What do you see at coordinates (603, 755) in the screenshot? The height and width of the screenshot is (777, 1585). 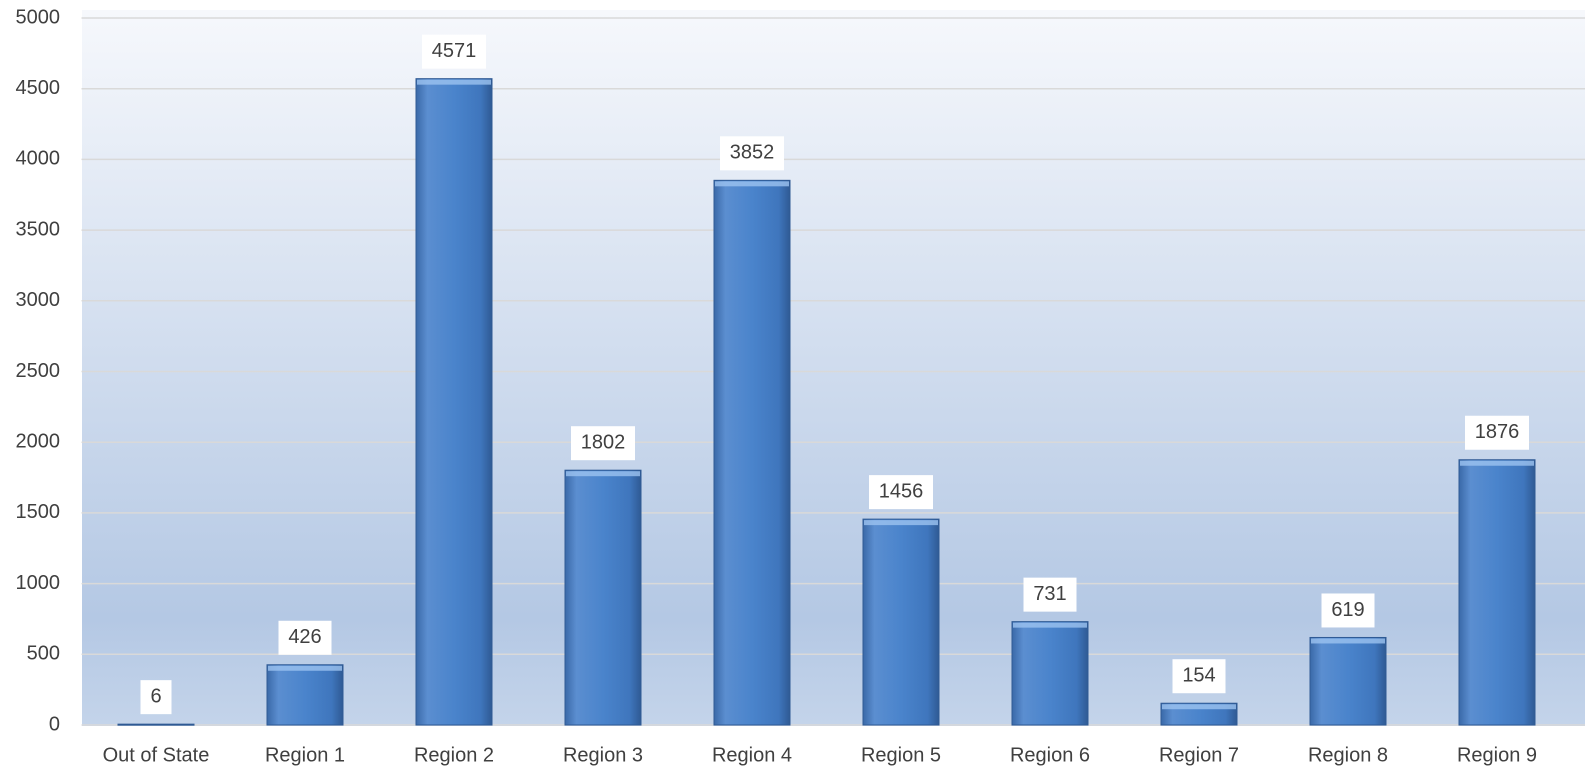 I see `x-tick-label: Region 3` at bounding box center [603, 755].